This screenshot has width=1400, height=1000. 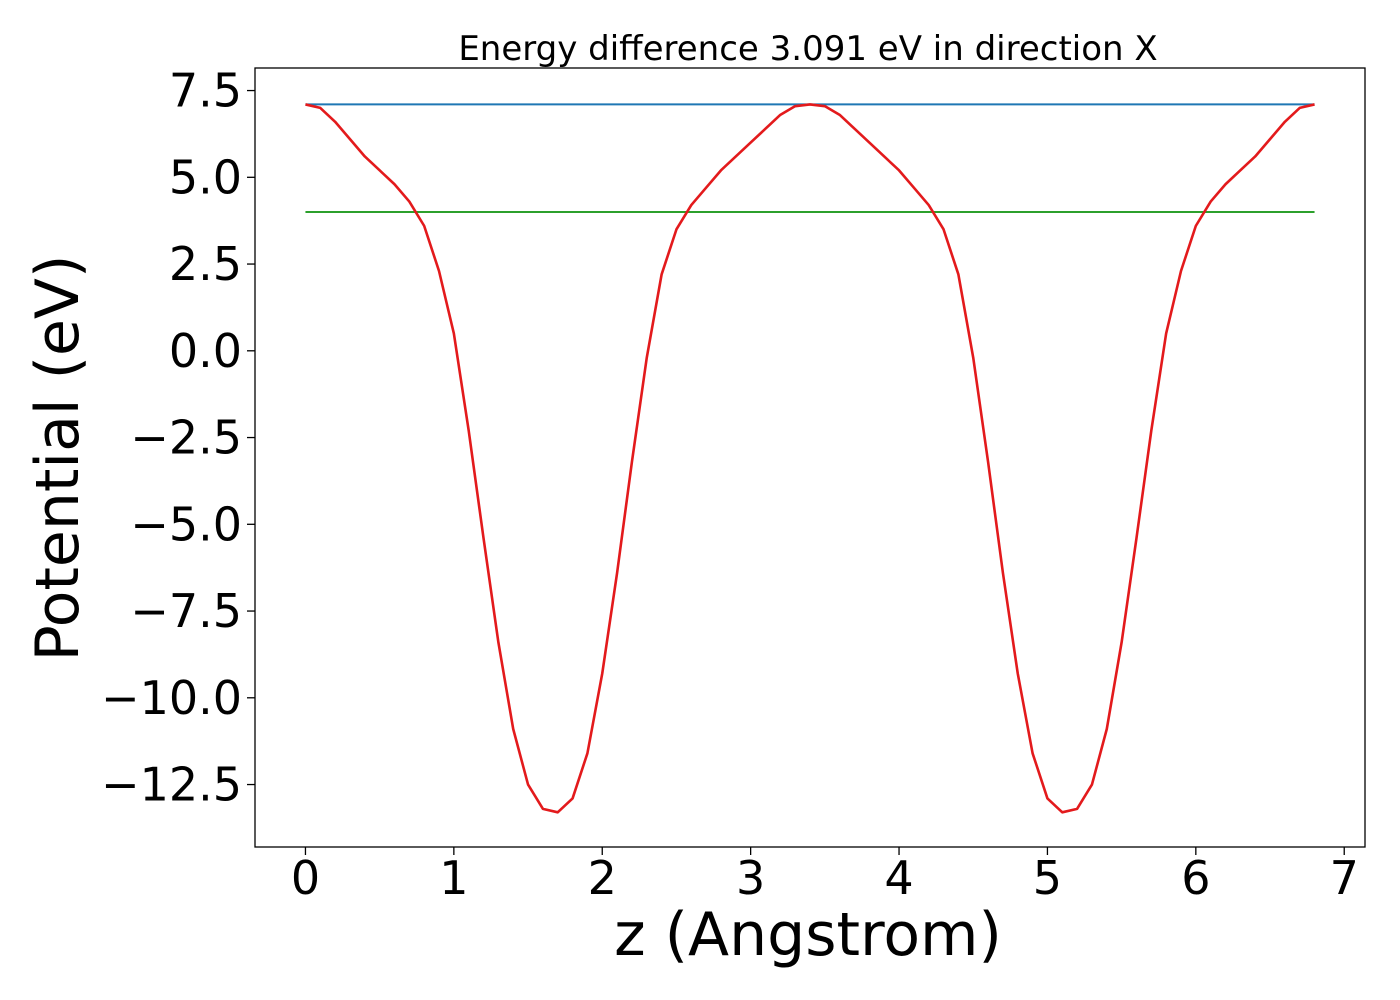 I want to click on y-tick-label: 7.5, so click(x=205, y=91).